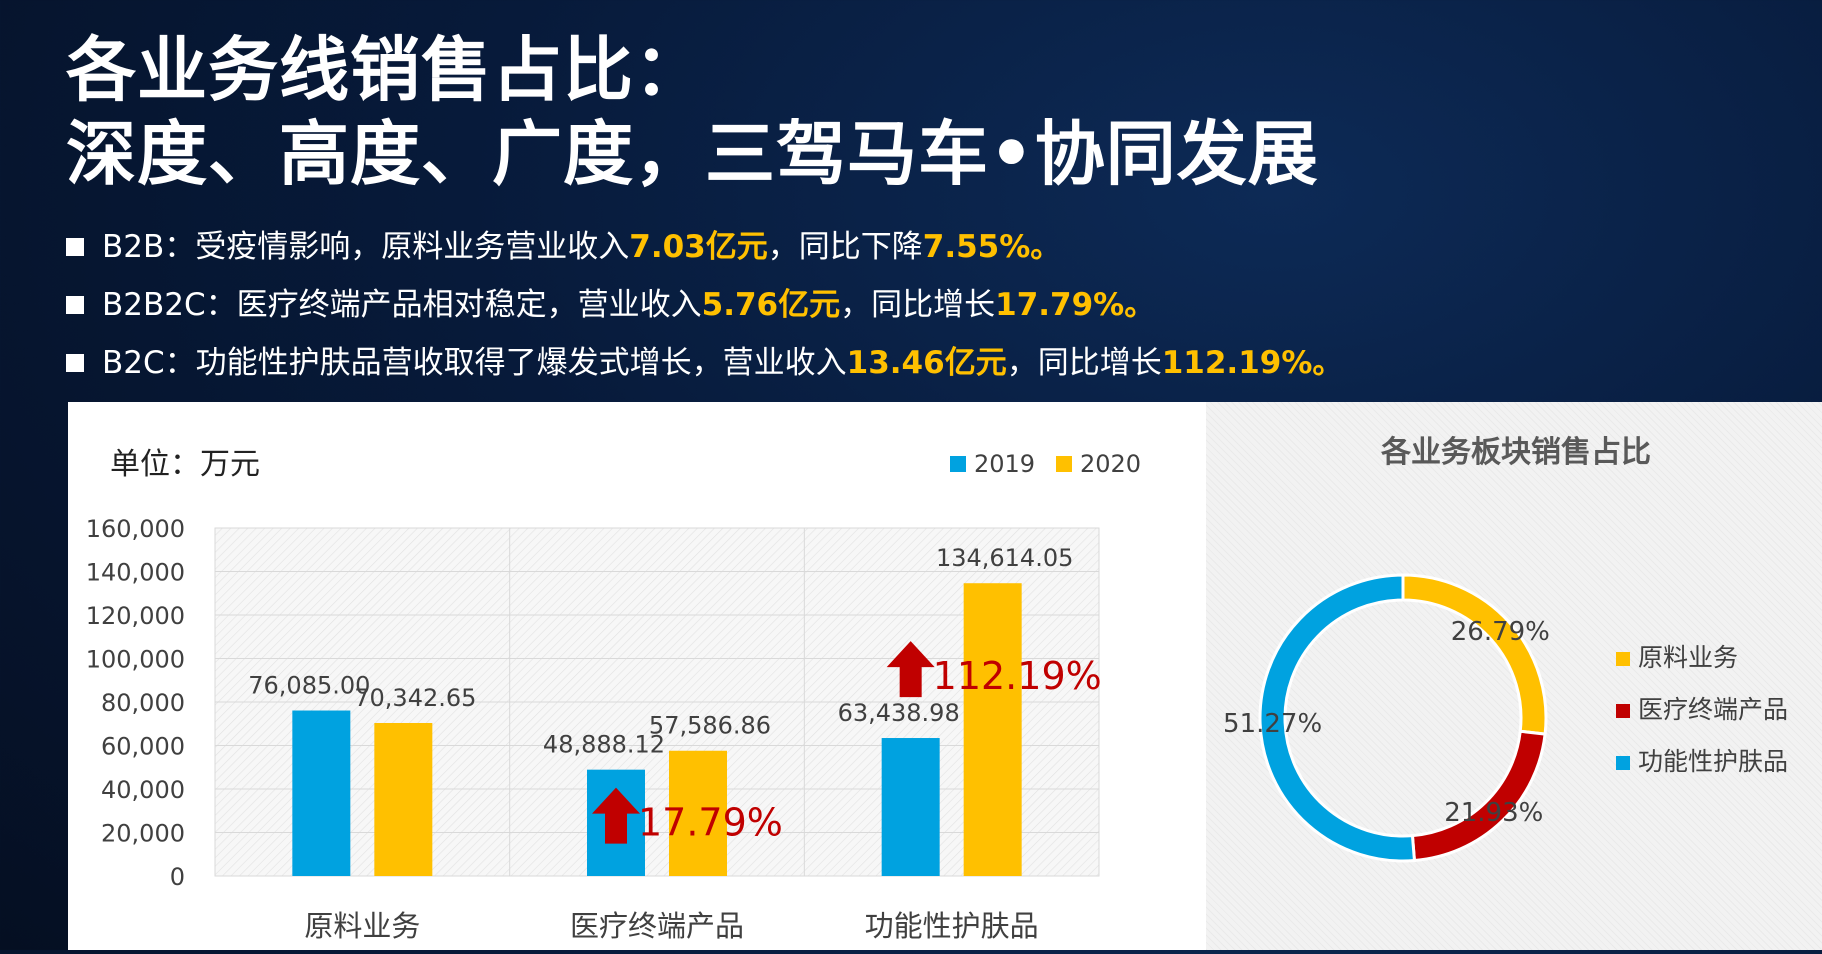 The image size is (1822, 954). Describe the element at coordinates (135, 660) in the screenshot. I see `y-tick-label: 100,000` at that location.